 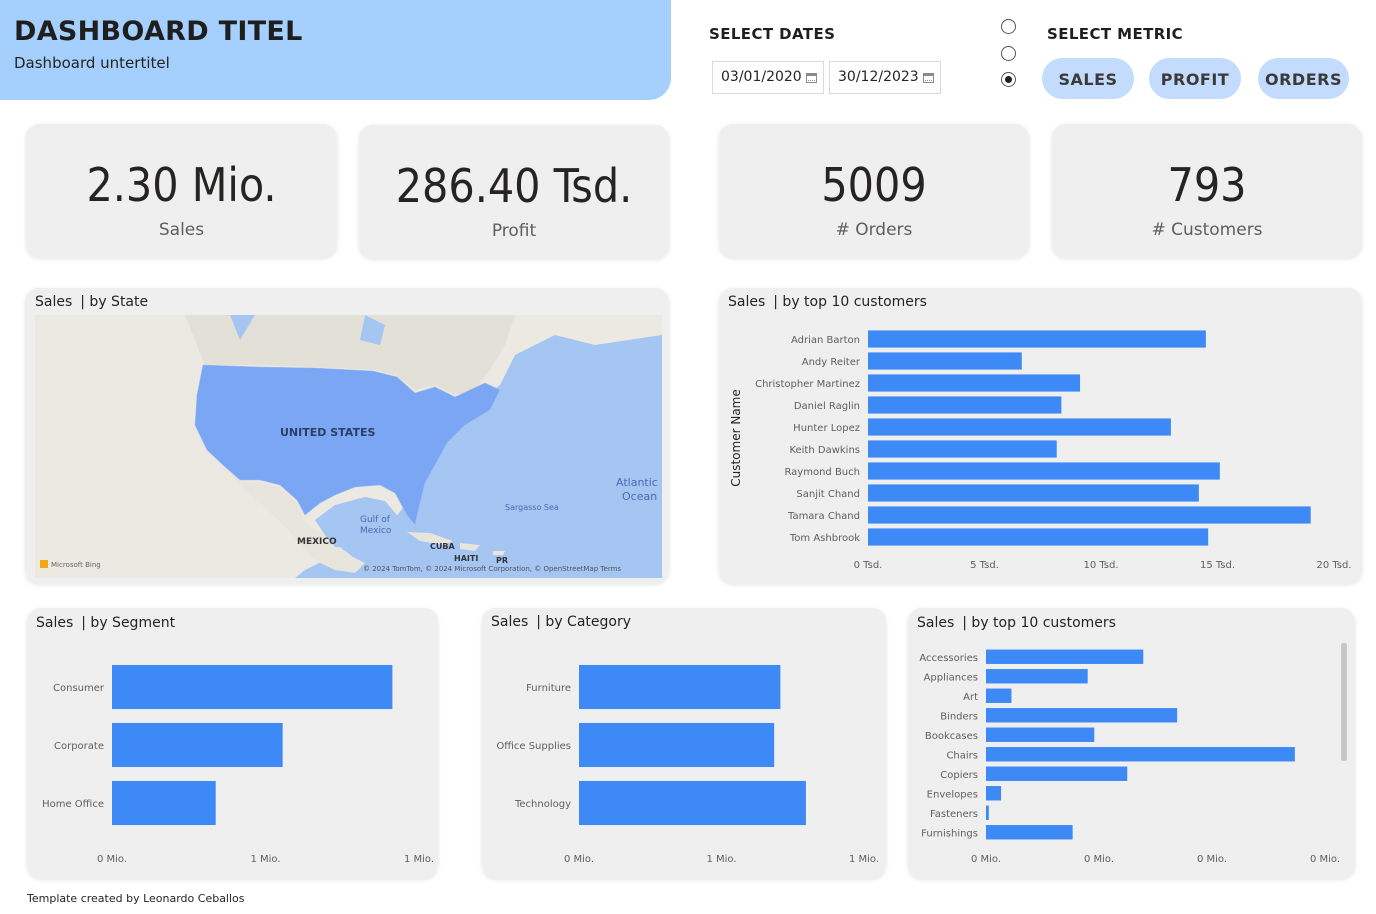 I want to click on category-label: Furnishings, so click(x=949, y=833).